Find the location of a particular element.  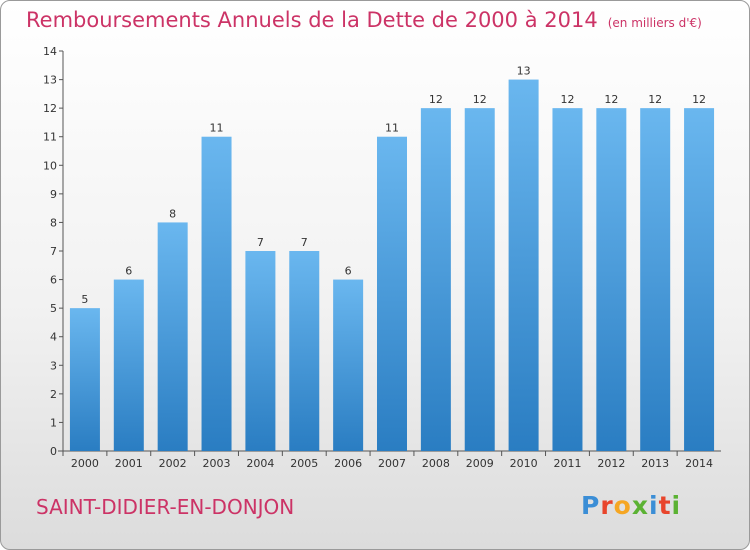

x-tick-label: 2013 is located at coordinates (655, 463).